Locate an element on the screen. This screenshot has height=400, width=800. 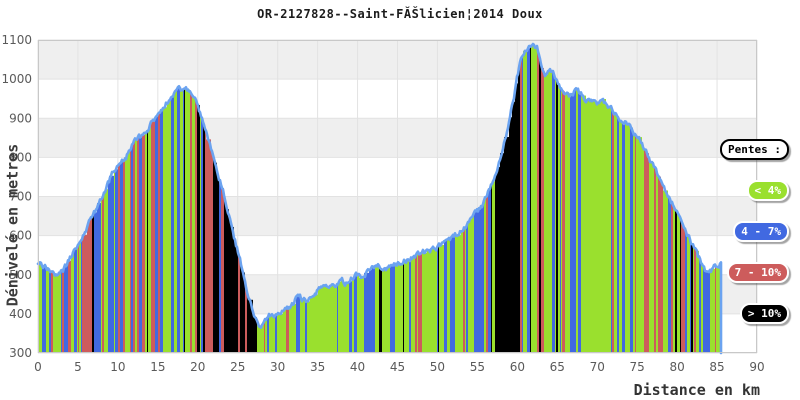
legend-item-7-10pct: 7 - 10% is located at coordinates (757, 272).